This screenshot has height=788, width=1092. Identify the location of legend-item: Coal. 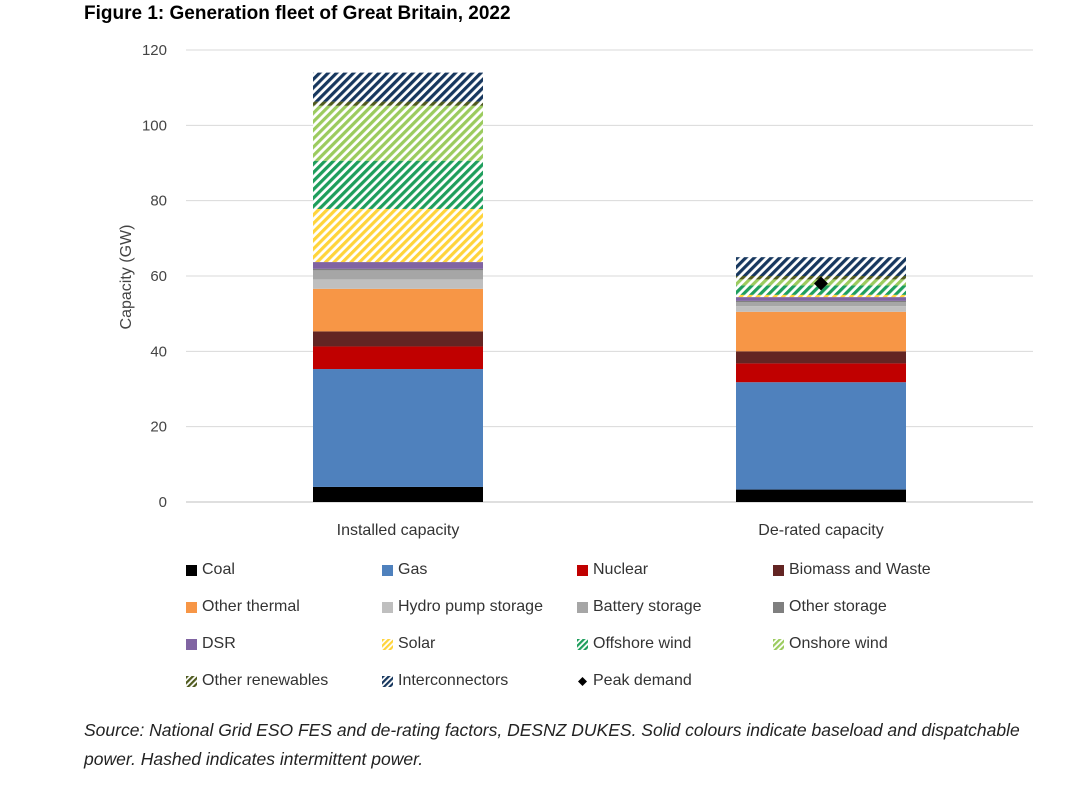
(210, 570).